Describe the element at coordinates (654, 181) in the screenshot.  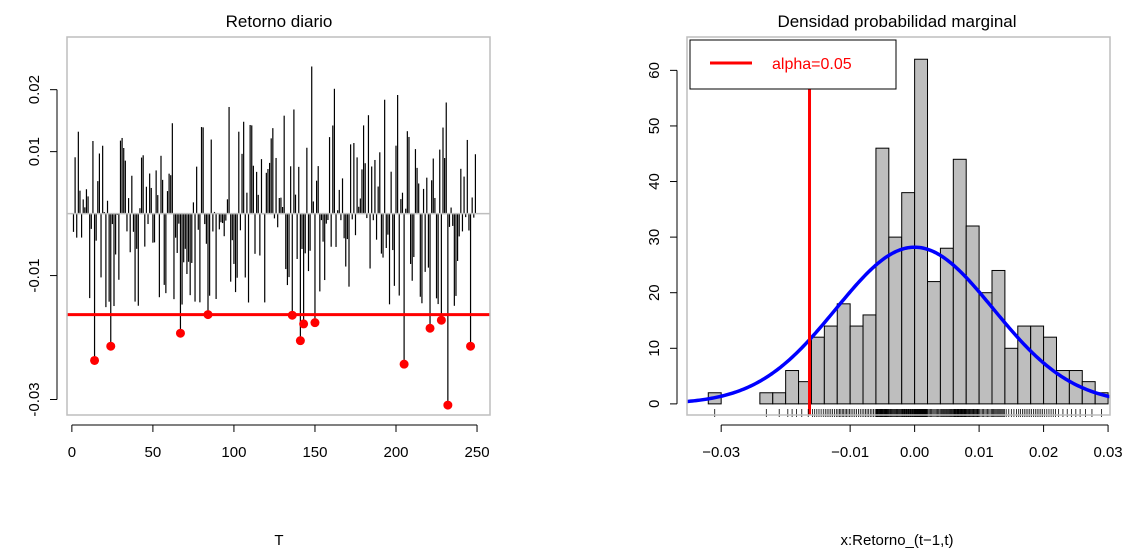
I see `density-y-tick-label: 40` at that location.